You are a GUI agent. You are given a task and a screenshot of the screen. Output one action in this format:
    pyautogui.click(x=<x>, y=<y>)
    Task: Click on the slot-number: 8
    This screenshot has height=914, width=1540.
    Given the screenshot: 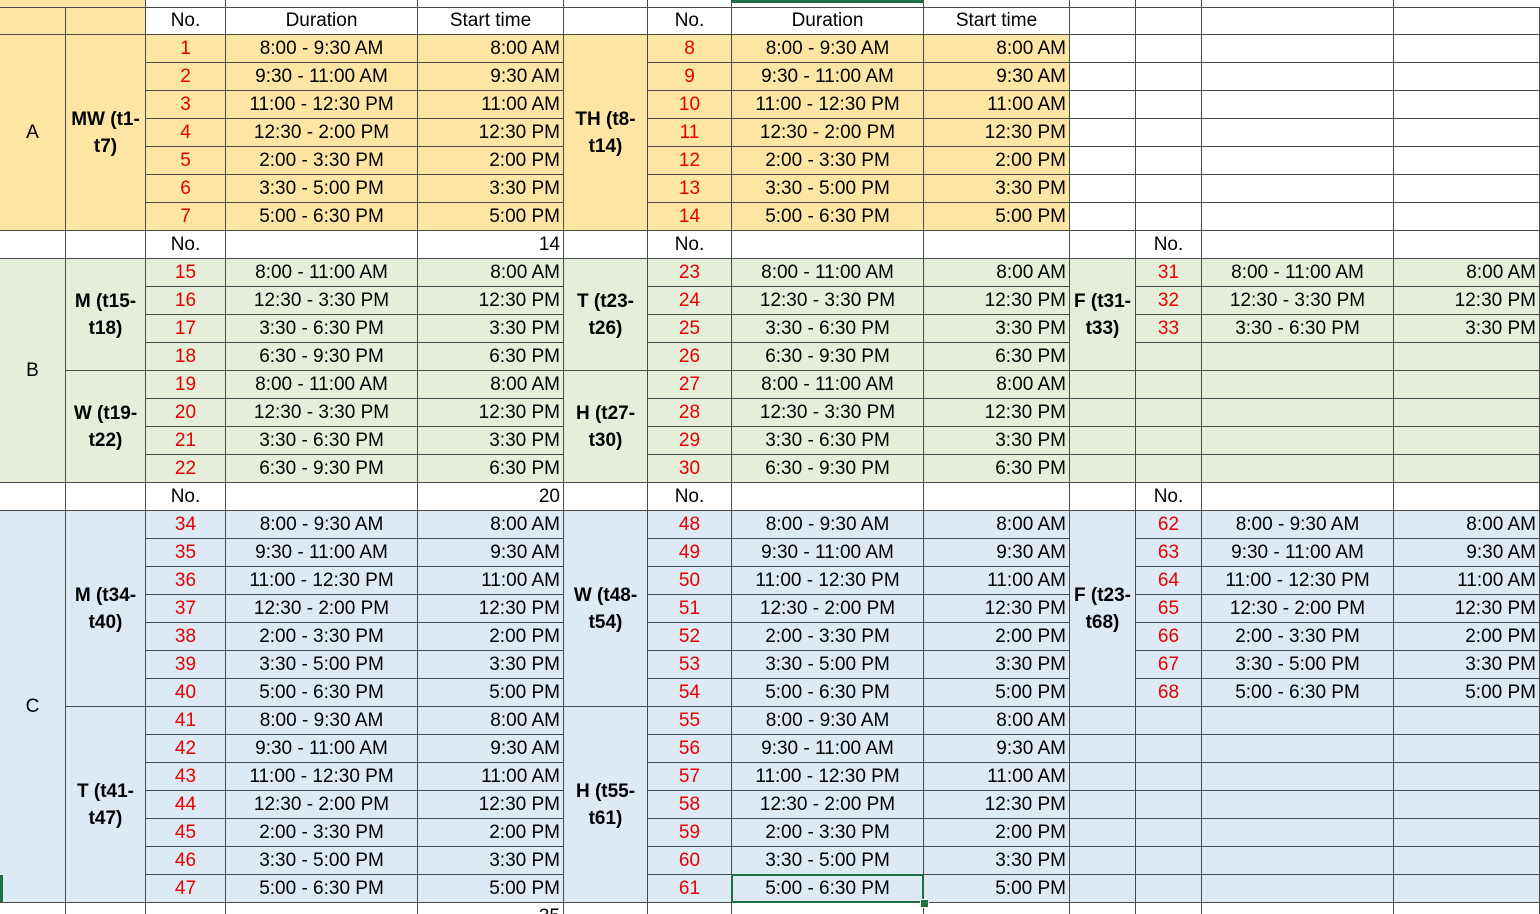 What is the action you would take?
    pyautogui.click(x=690, y=49)
    